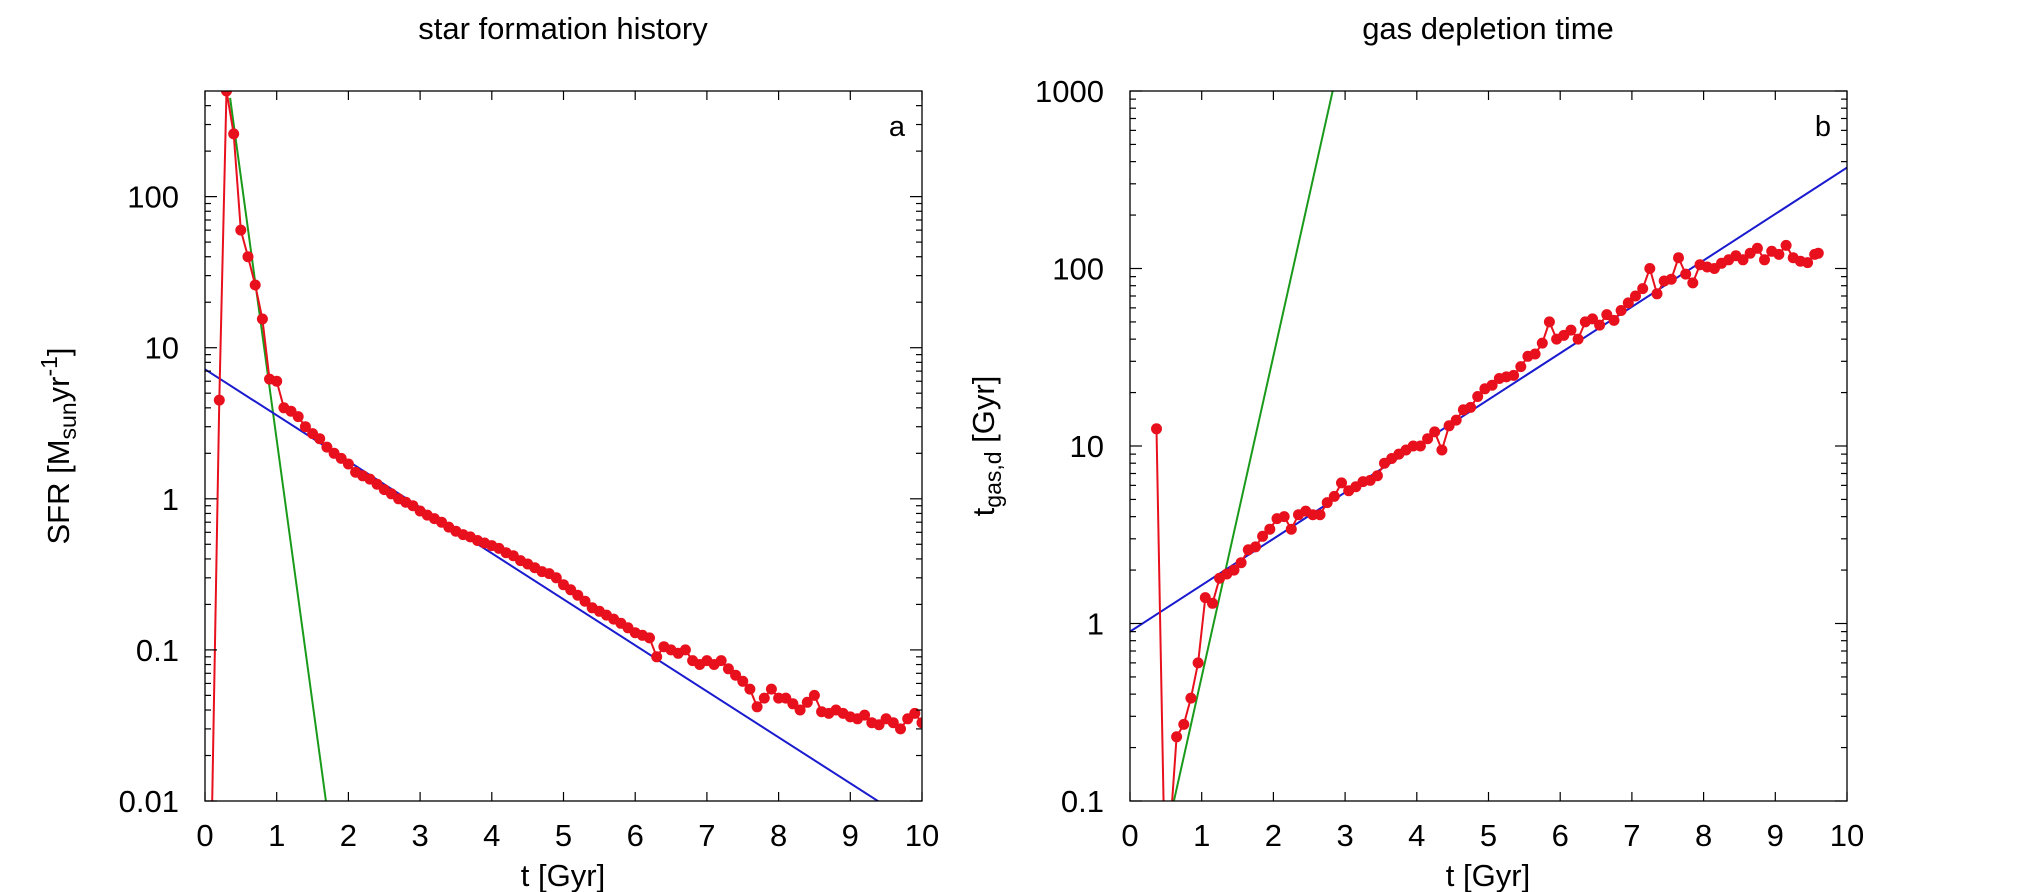 The image size is (2040, 892). I want to click on y-label-subscript: sun, so click(68, 420).